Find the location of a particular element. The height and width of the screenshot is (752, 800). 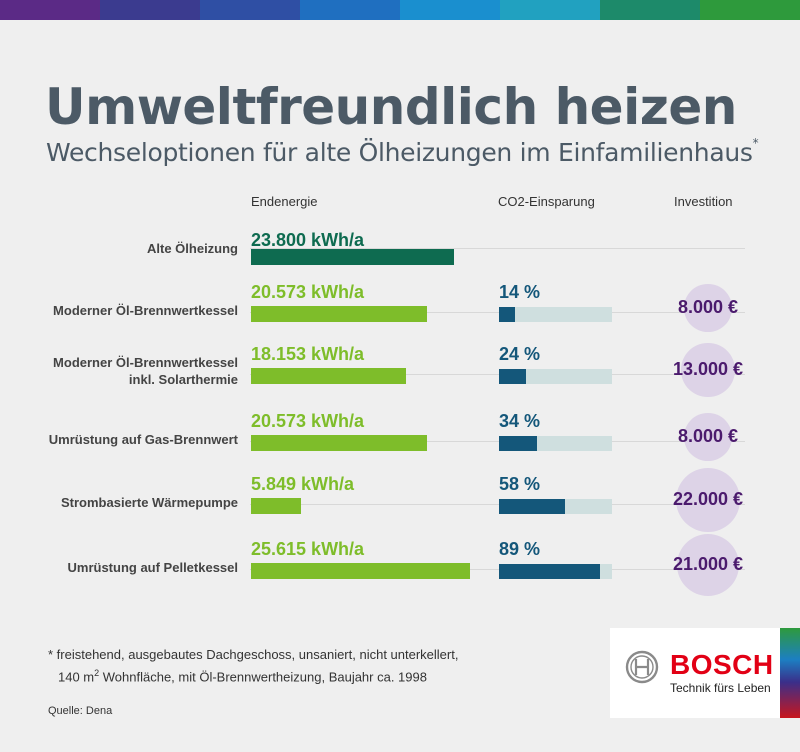

row-label-line: Umrüstung auf Pelletkessel is located at coordinates (153, 567).